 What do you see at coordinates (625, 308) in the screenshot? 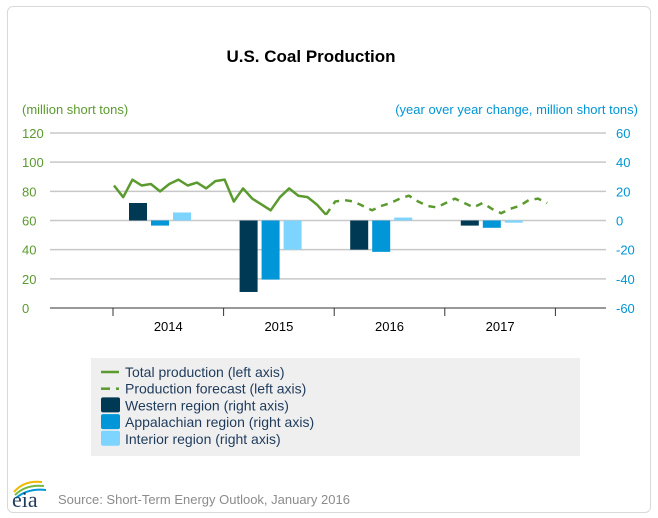
I see `right-tick-label: -60` at bounding box center [625, 308].